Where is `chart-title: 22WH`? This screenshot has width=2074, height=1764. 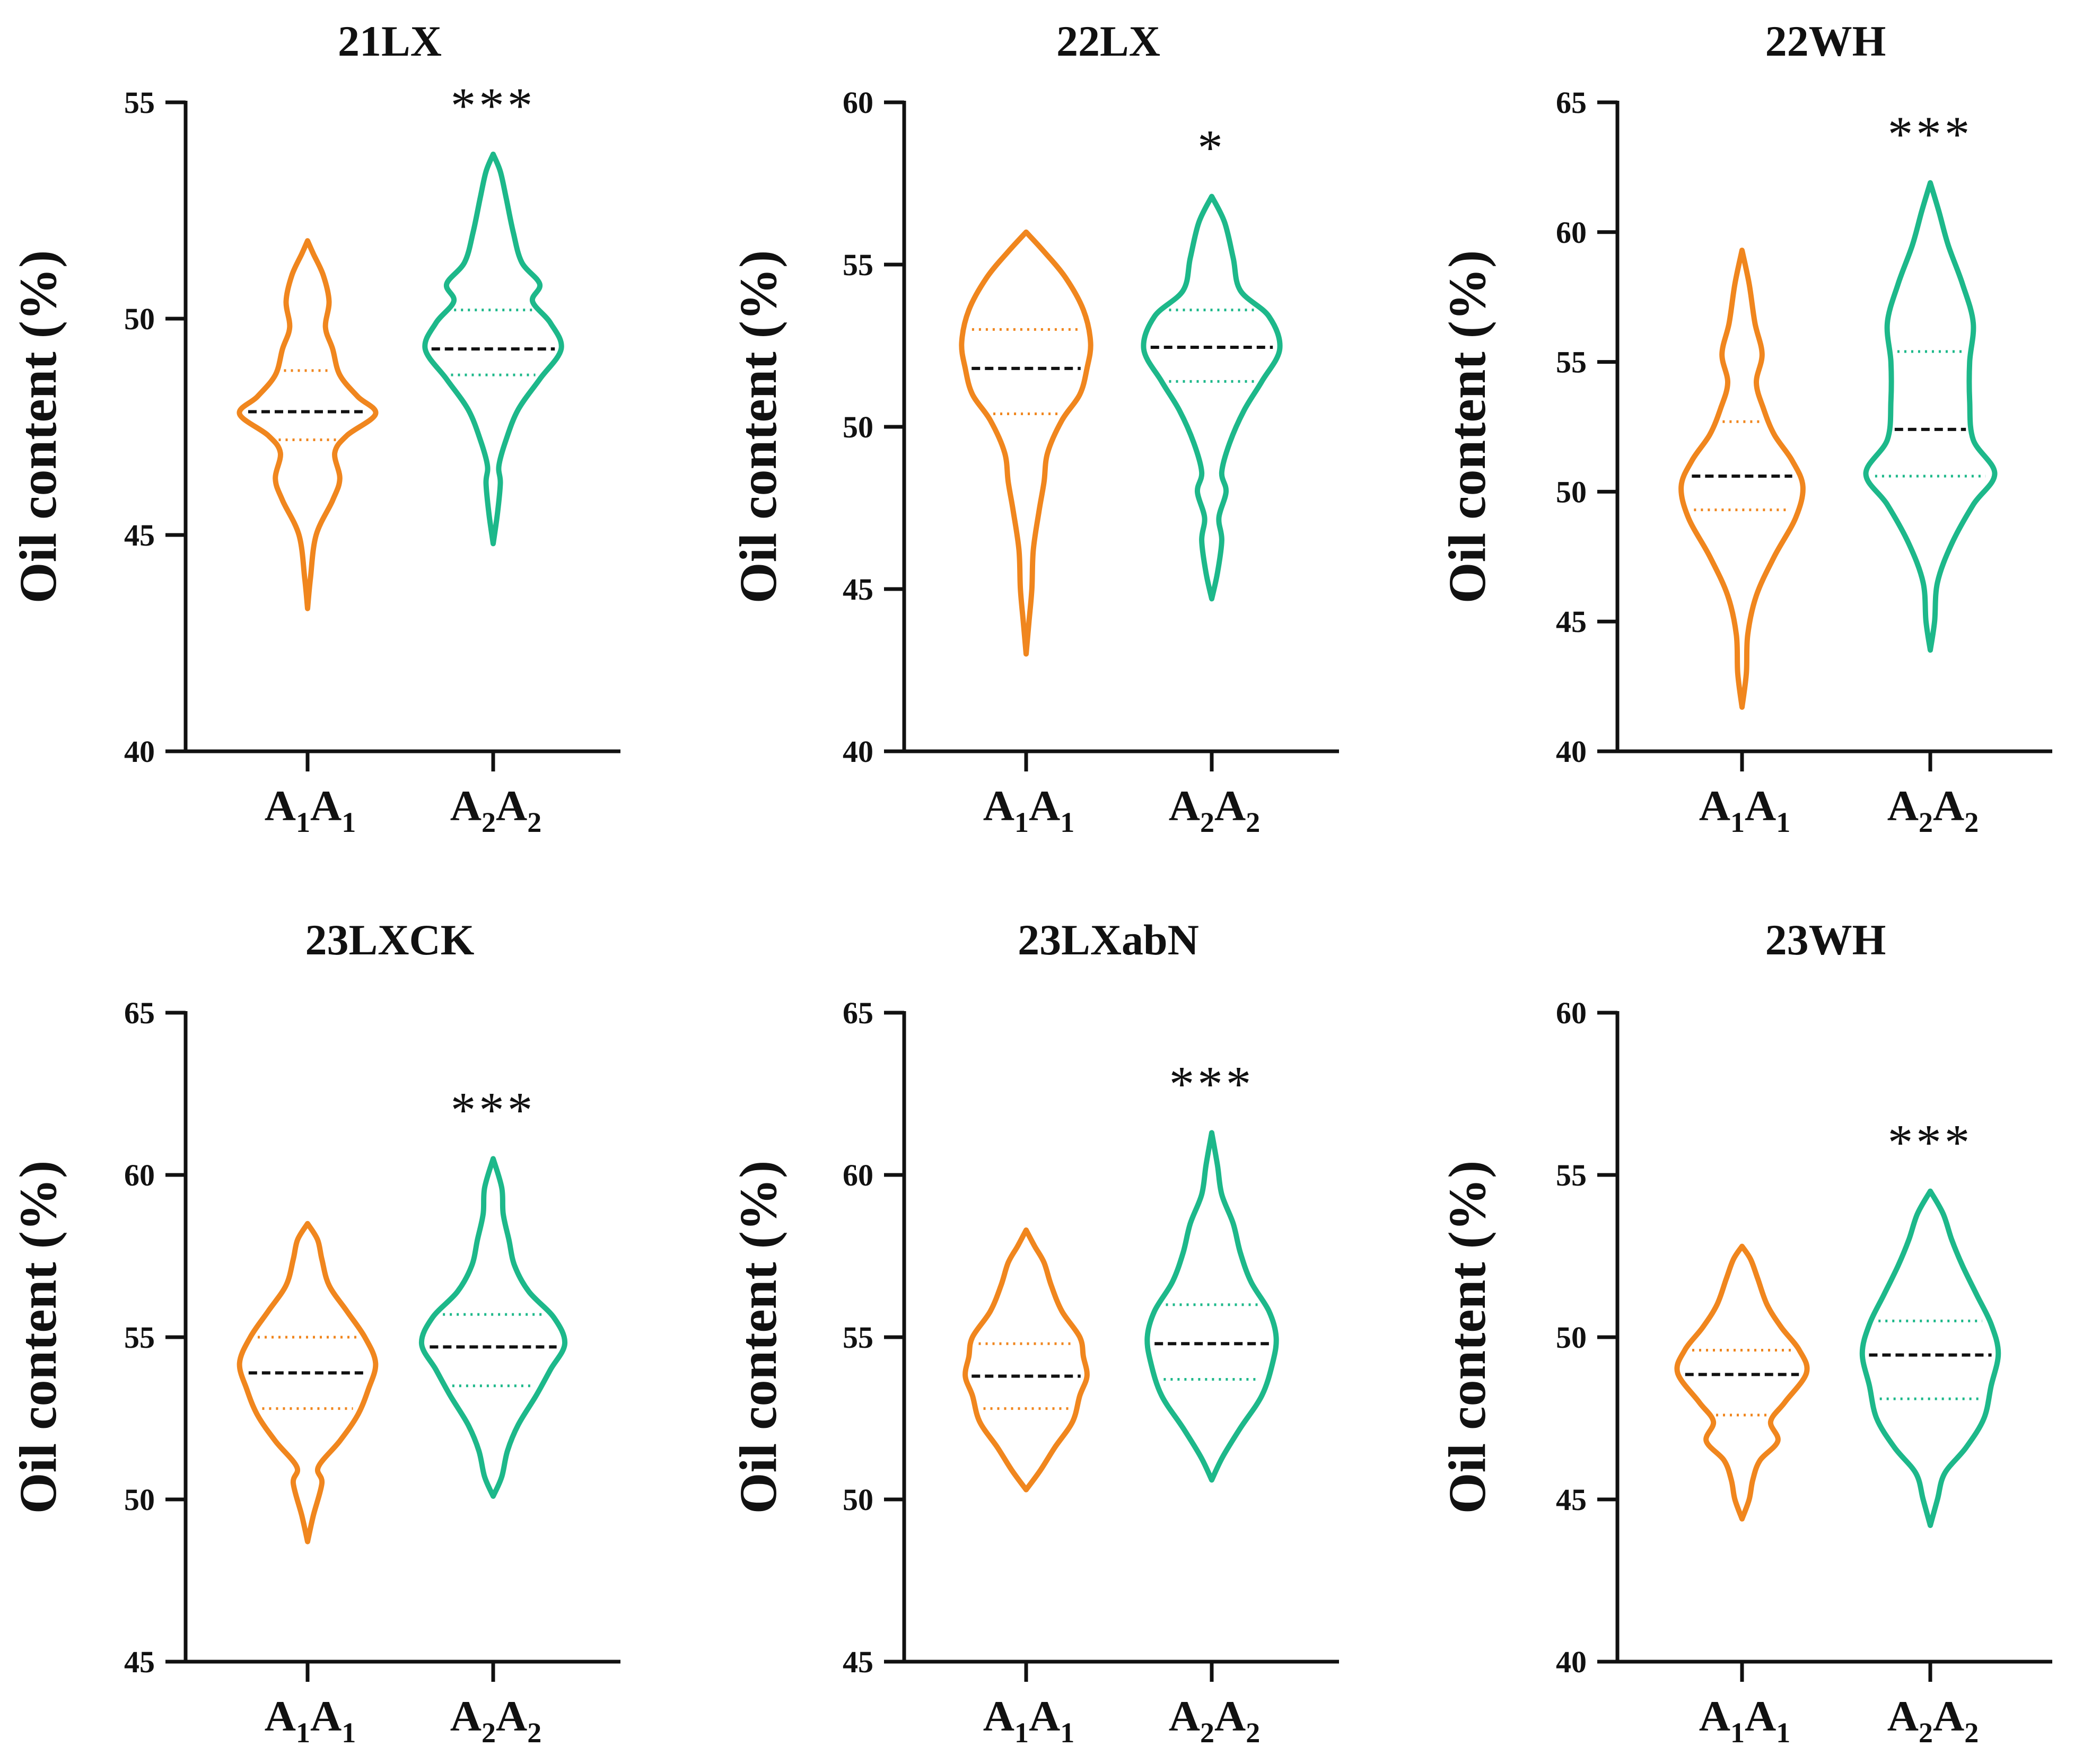 chart-title: 22WH is located at coordinates (1825, 41).